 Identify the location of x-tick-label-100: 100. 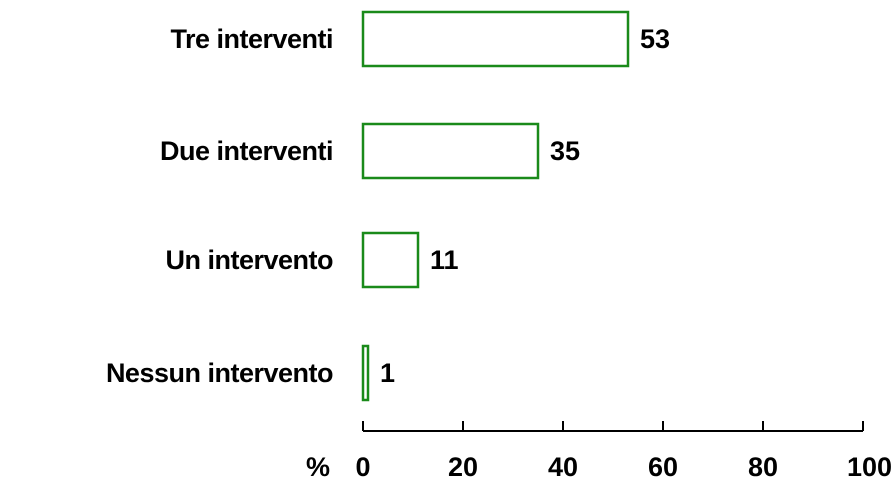
(869, 467).